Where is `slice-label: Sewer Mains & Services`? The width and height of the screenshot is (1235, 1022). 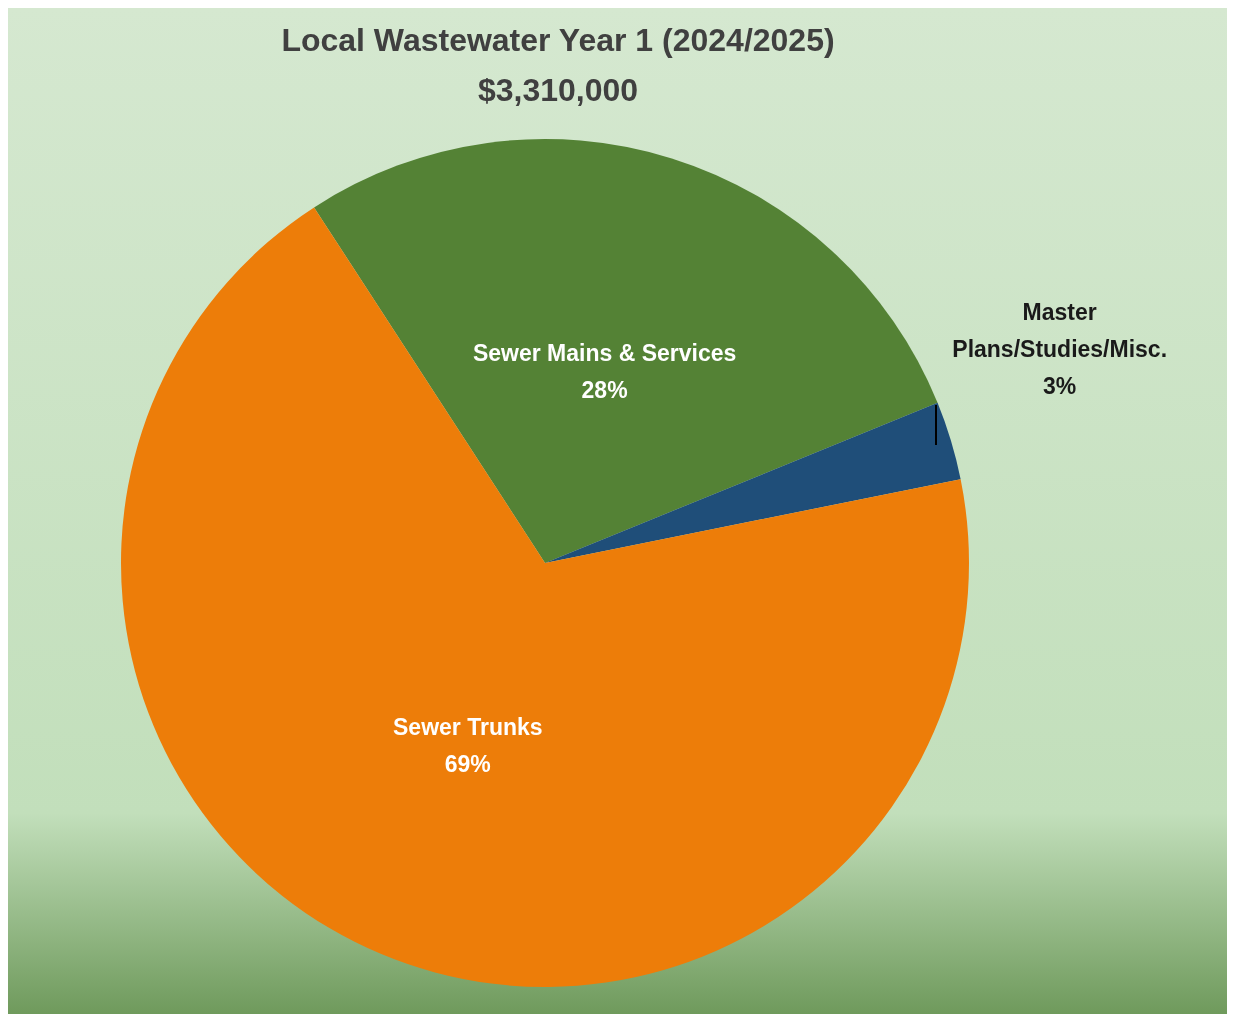 slice-label: Sewer Mains & Services is located at coordinates (604, 352).